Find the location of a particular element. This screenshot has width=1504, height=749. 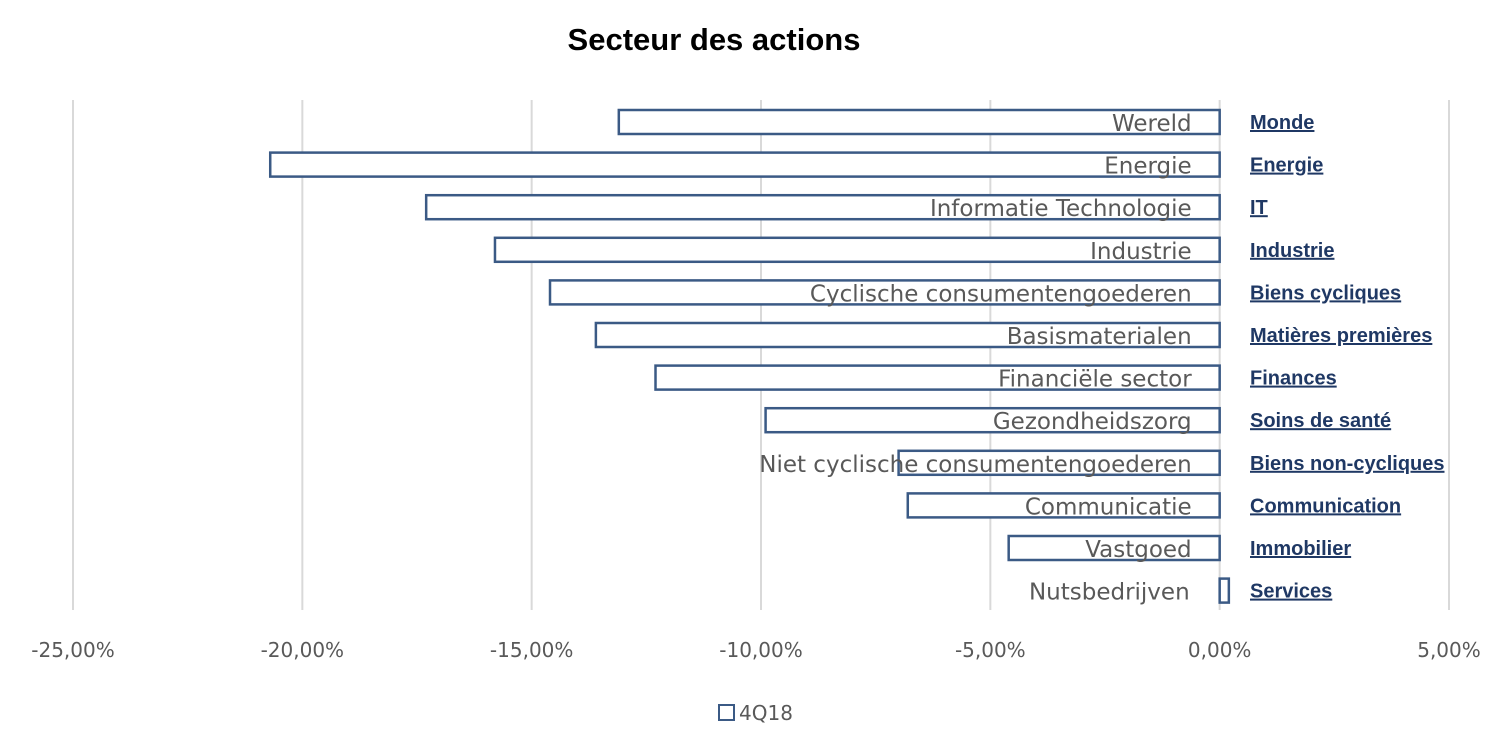

x-tick-label: -10,00% is located at coordinates (760, 650).